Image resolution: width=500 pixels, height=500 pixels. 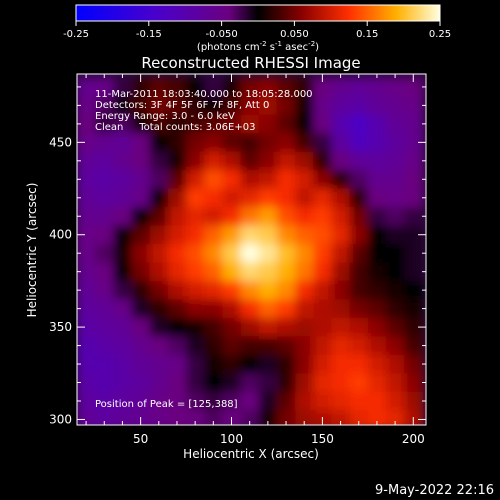 I want to click on chart-title: Reconstructed RHESSI Image, so click(x=250, y=63).